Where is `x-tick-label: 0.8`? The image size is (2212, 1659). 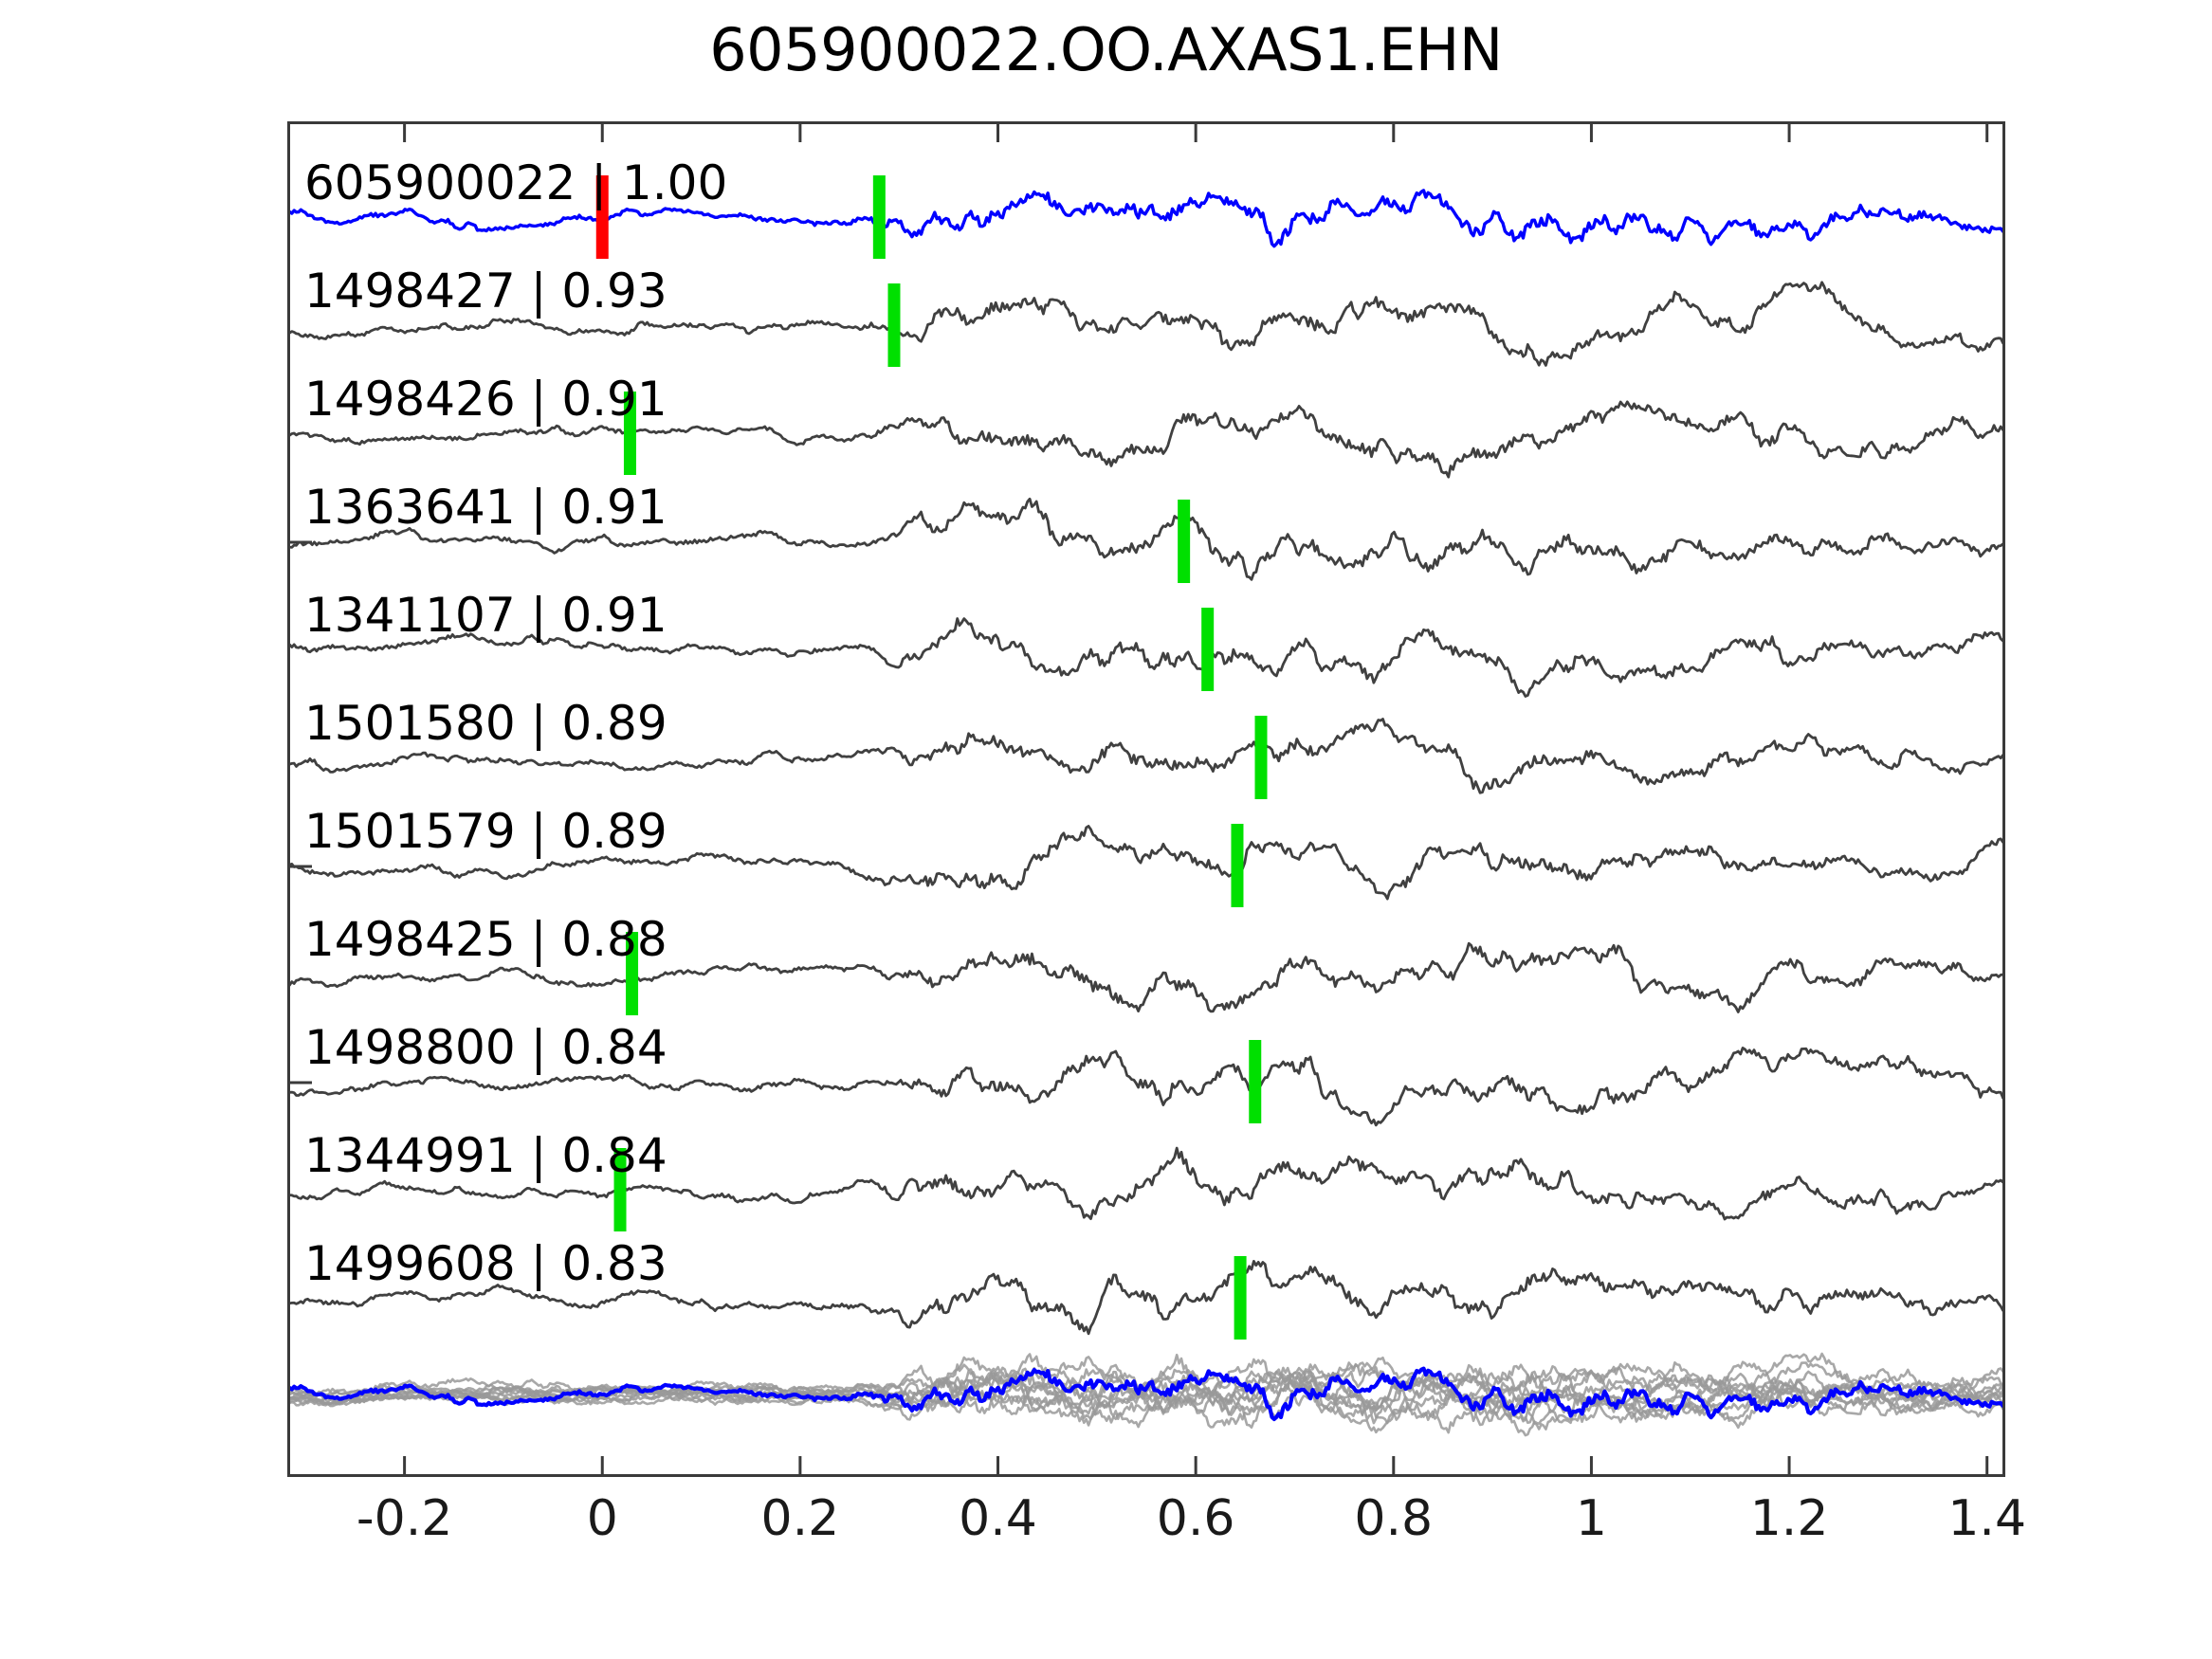 x-tick-label: 0.8 is located at coordinates (1394, 1518).